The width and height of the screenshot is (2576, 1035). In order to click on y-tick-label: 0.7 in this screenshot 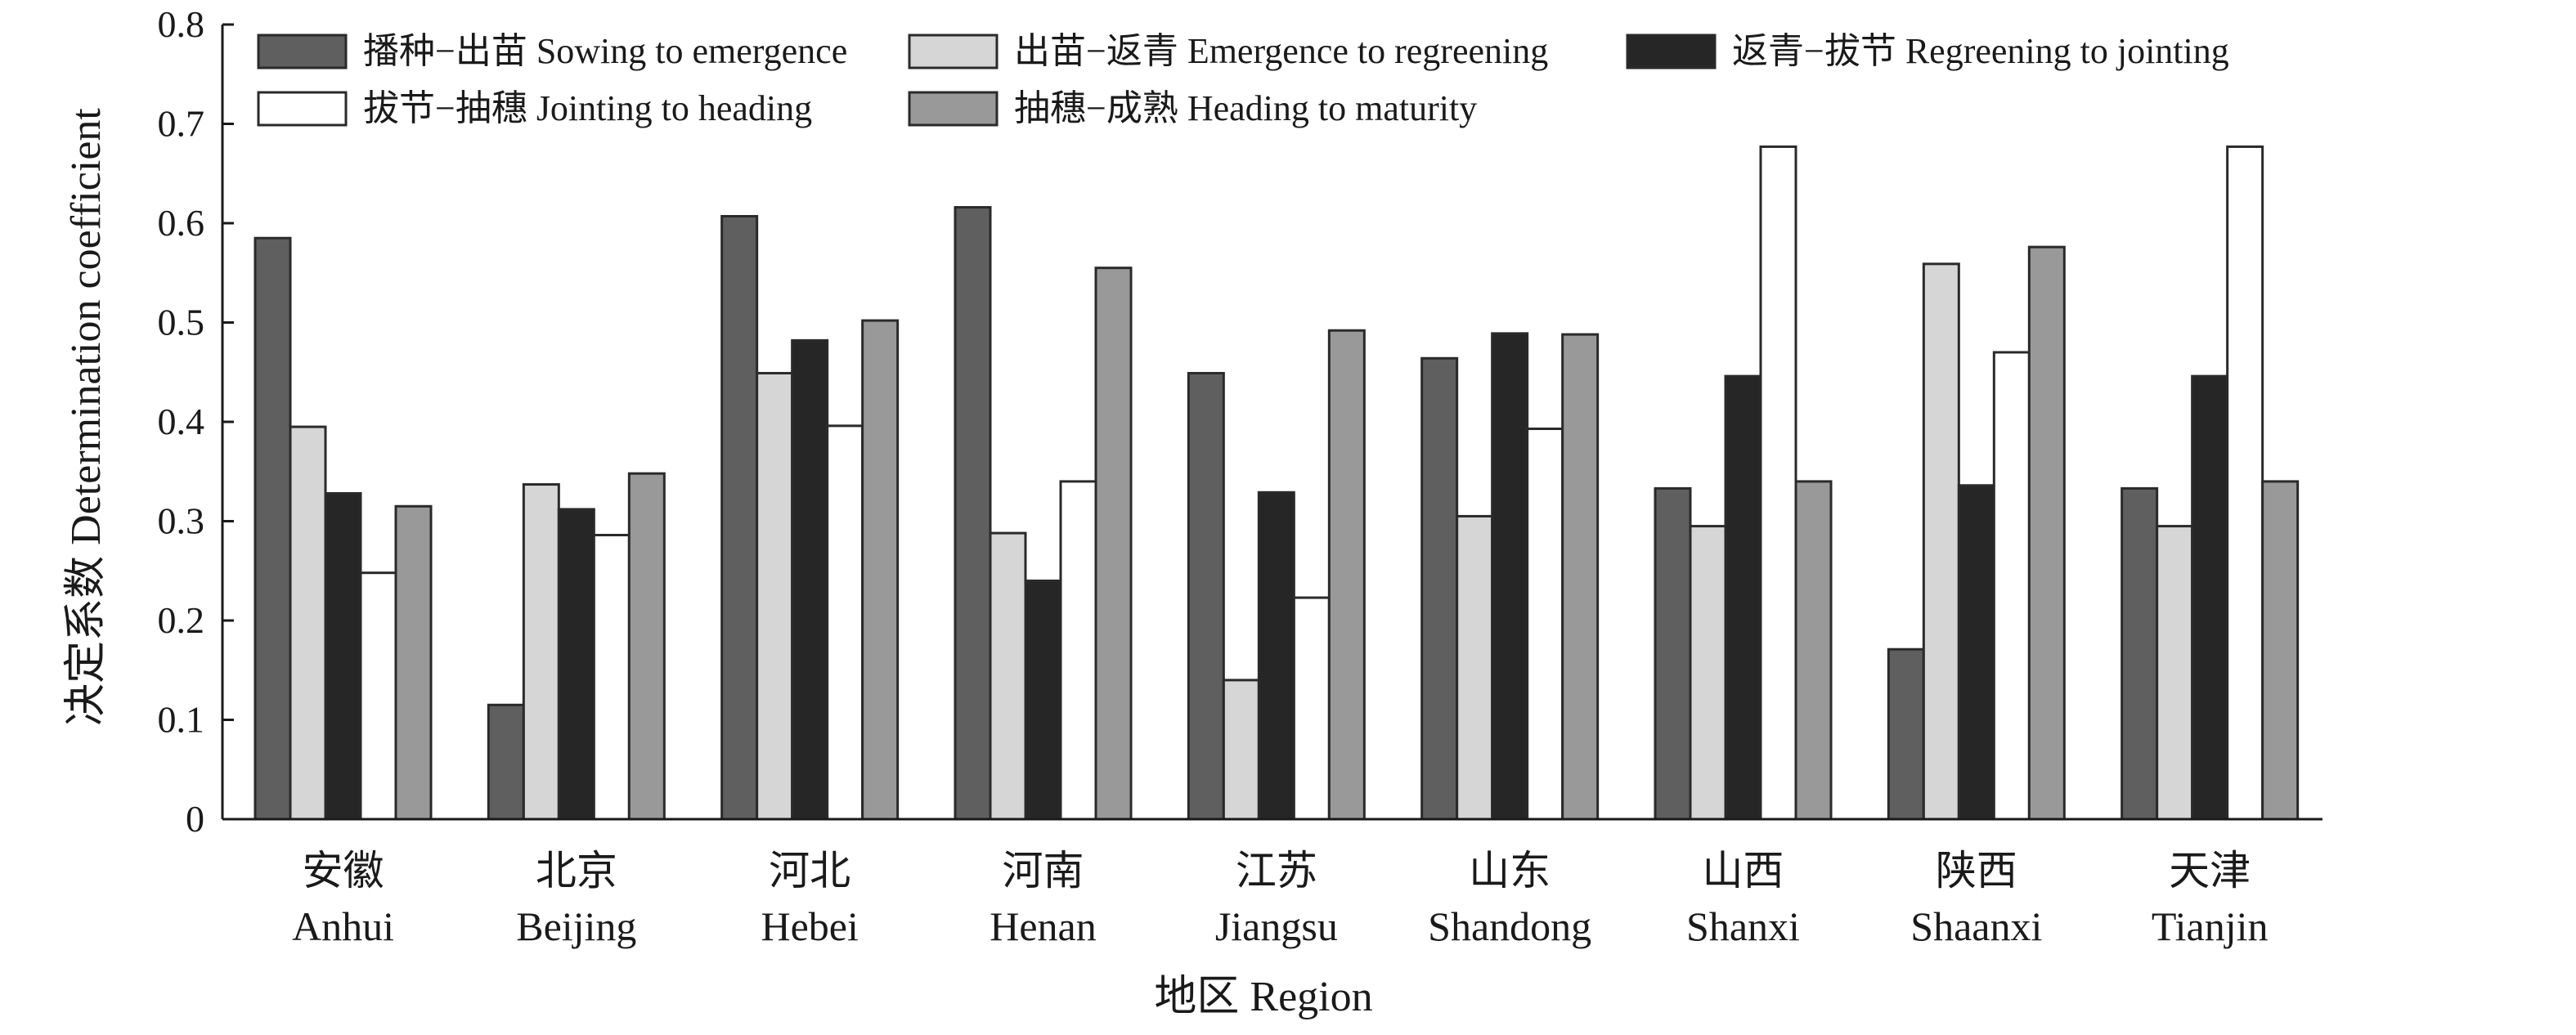, I will do `click(181, 124)`.